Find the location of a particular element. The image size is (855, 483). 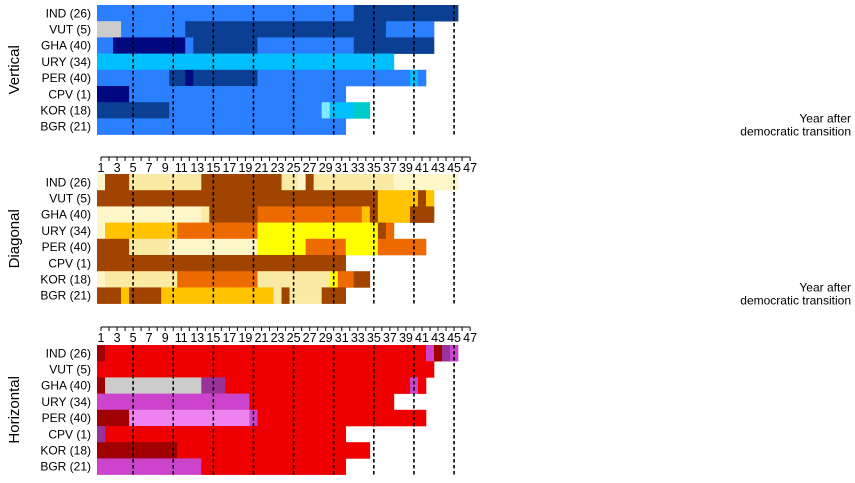

x-tick-label: 17 is located at coordinates (229, 168).